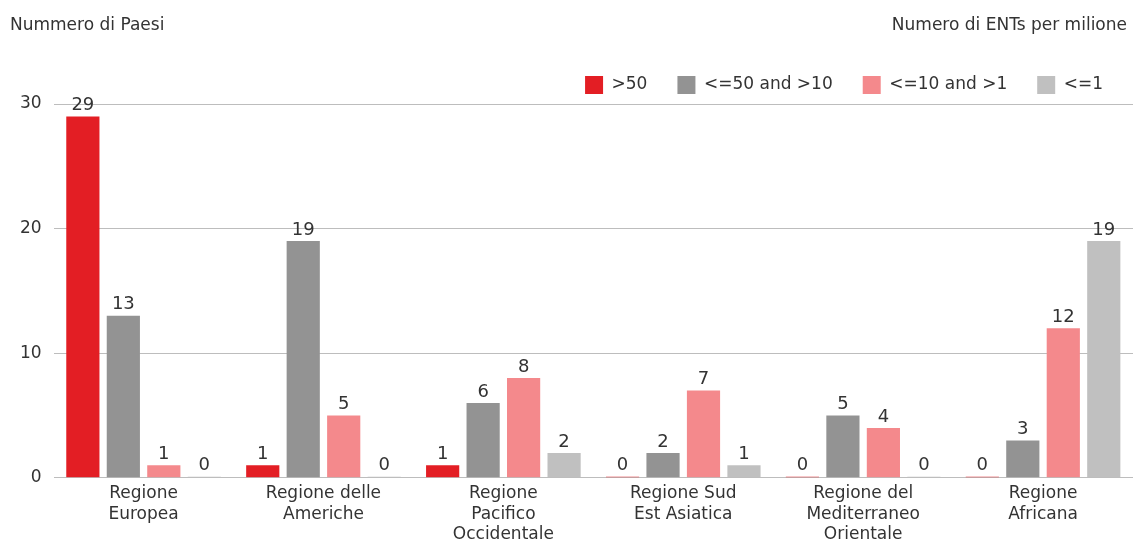  Describe the element at coordinates (703, 378) in the screenshot. I see `data-label: 7` at that location.